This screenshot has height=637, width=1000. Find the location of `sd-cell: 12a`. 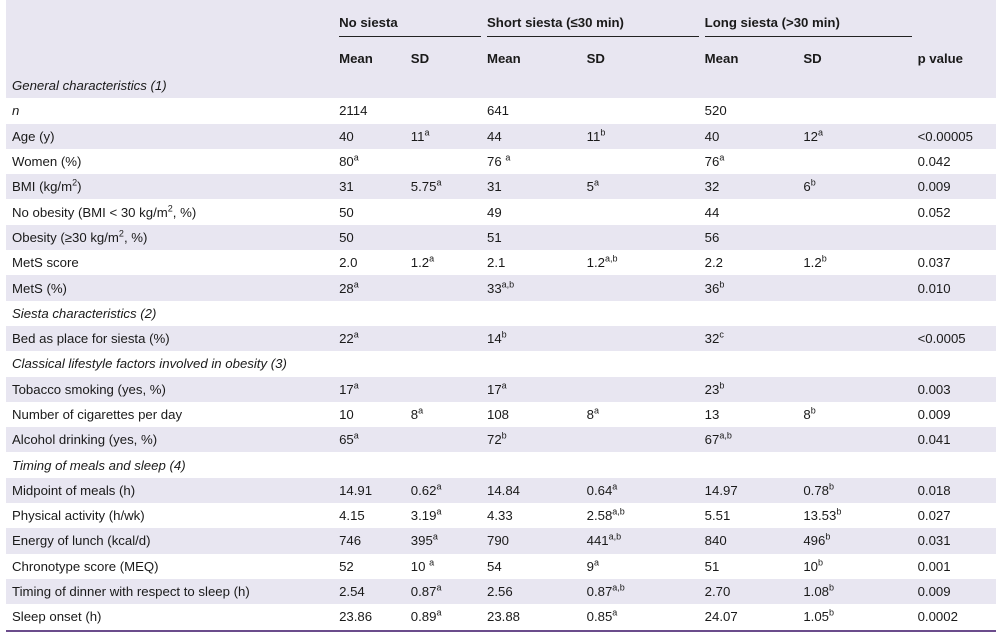

sd-cell: 12a is located at coordinates (854, 136).